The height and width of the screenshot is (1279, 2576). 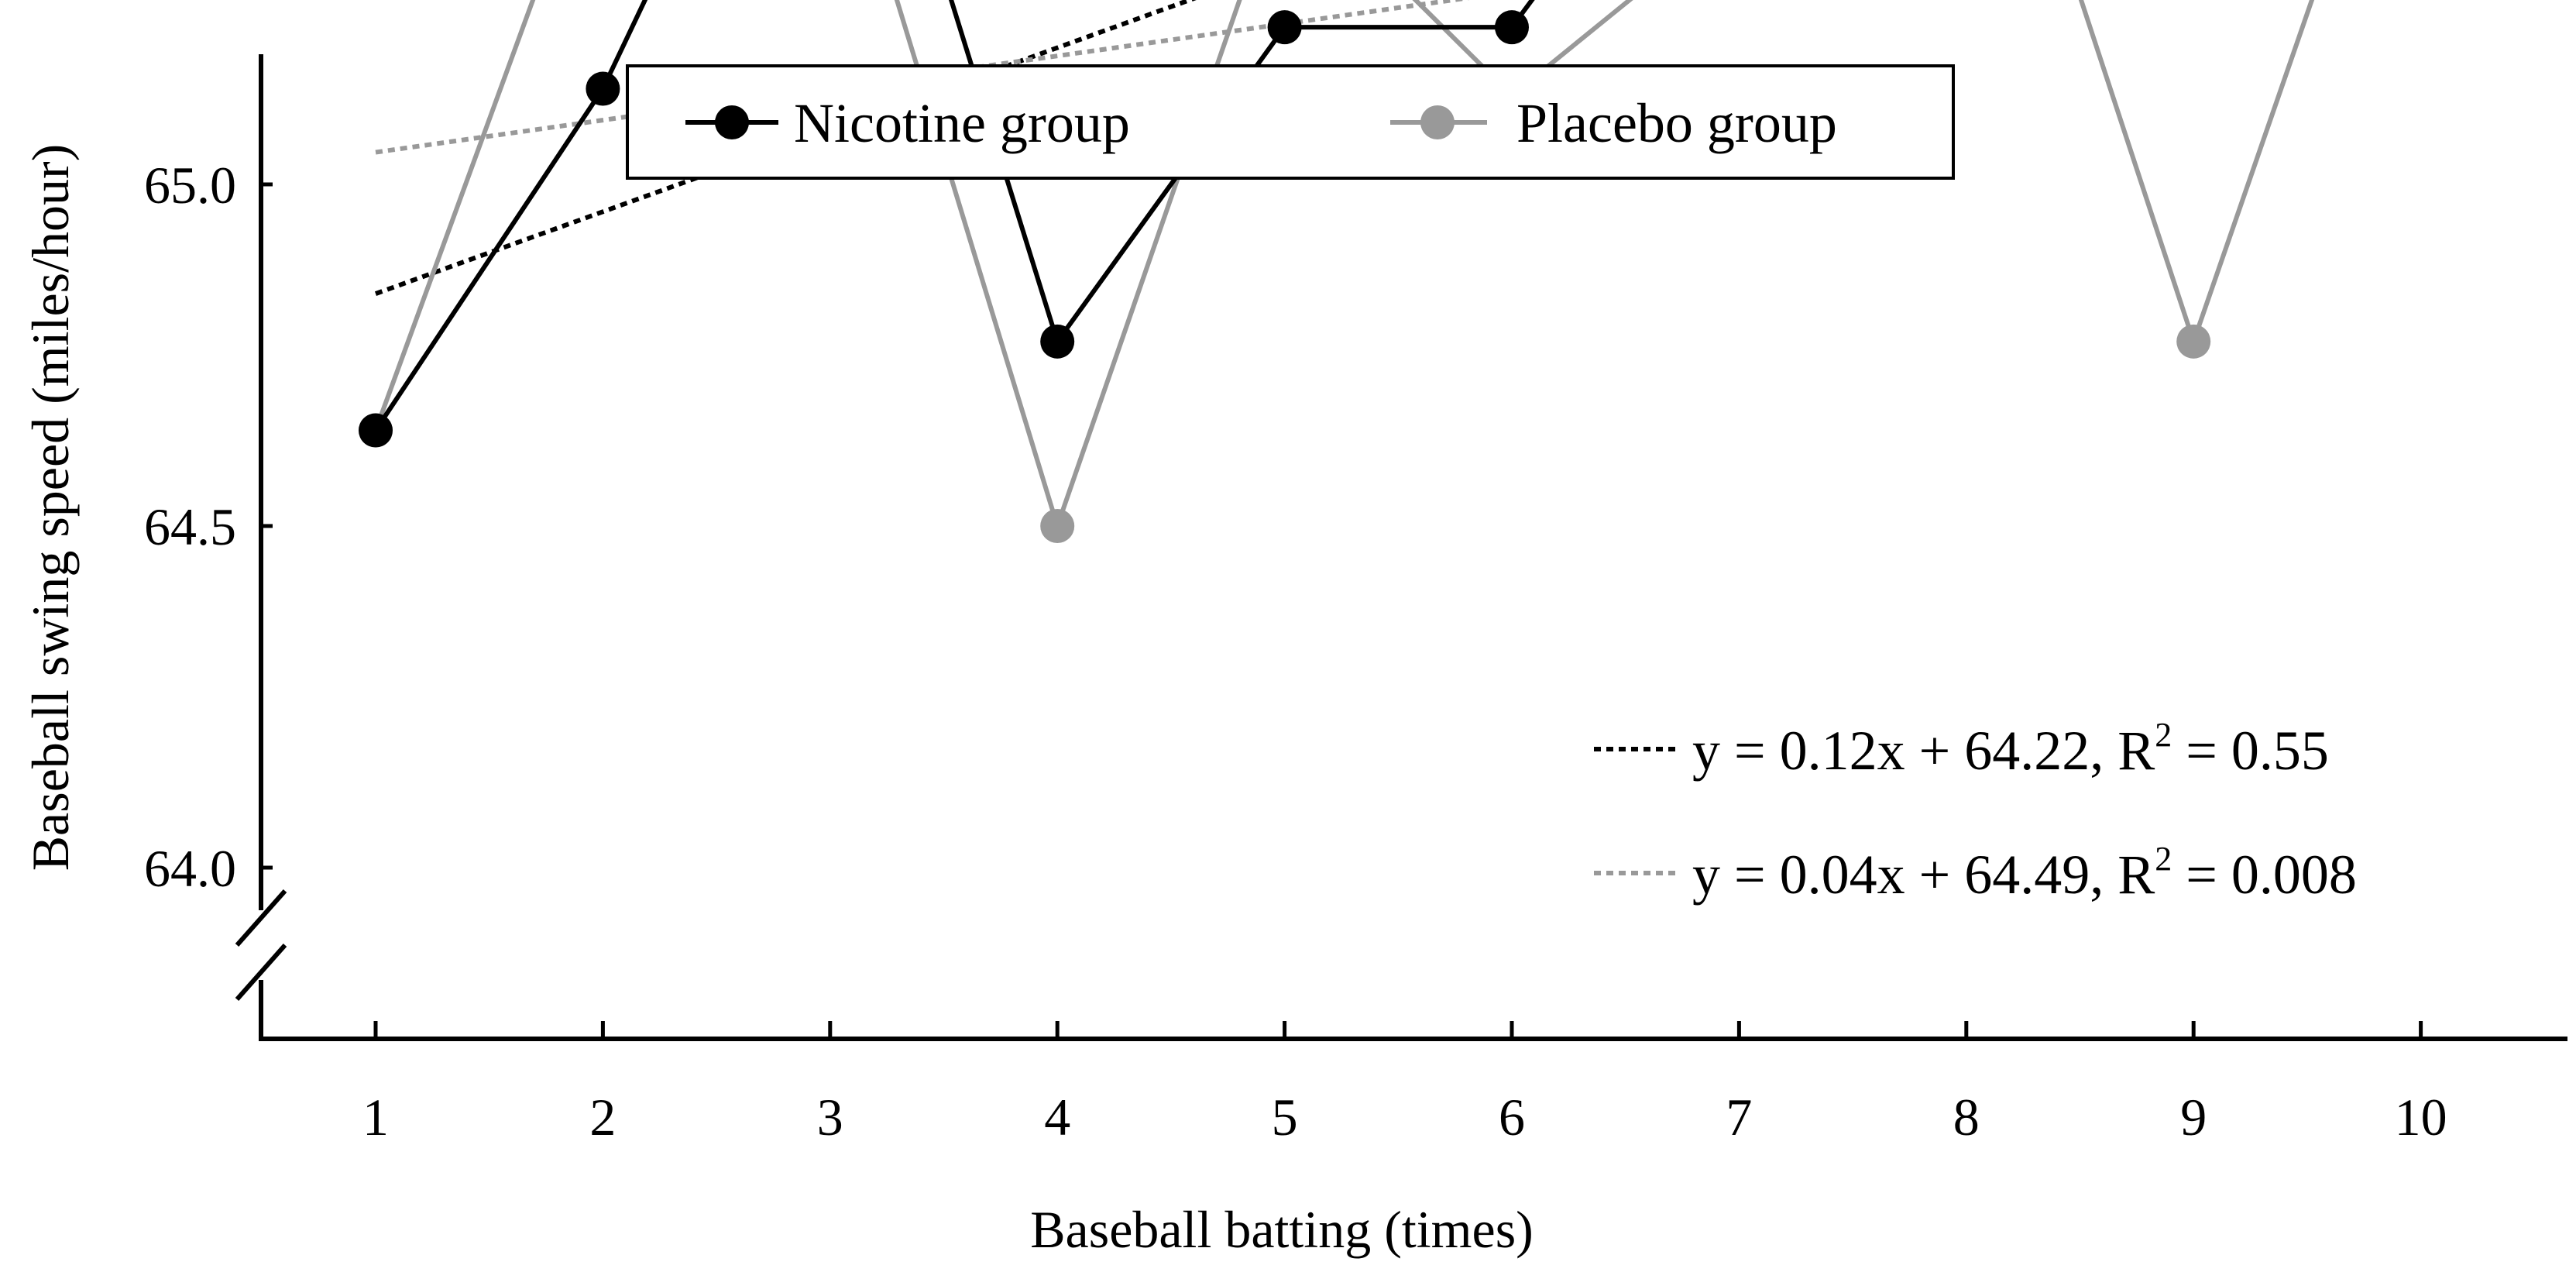 I want to click on eq-nicotine: y = 0.12x + 64.22, R2 = 0.55, so click(x=2010, y=749).